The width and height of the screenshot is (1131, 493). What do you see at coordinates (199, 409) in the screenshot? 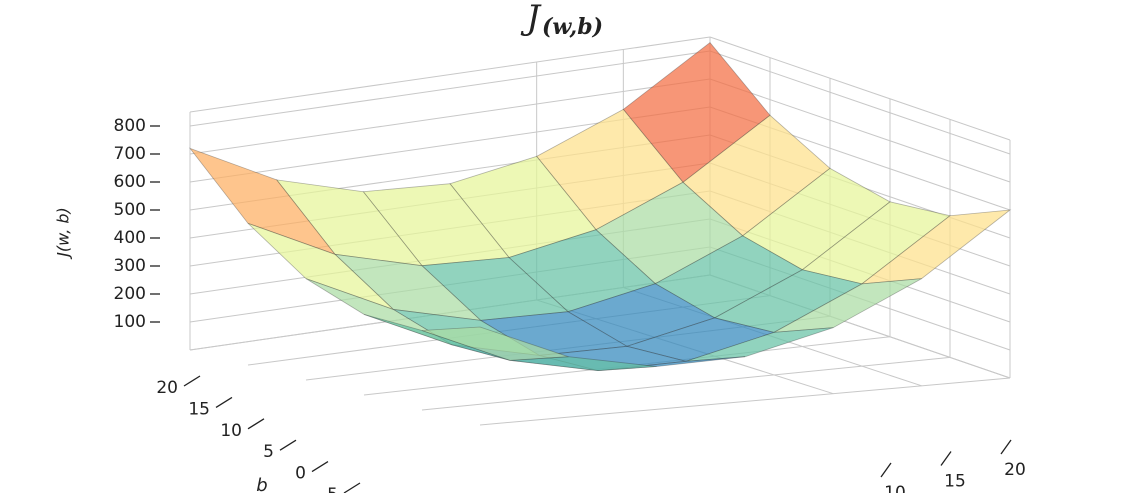
I see `y-tick-label: 15` at bounding box center [199, 409].